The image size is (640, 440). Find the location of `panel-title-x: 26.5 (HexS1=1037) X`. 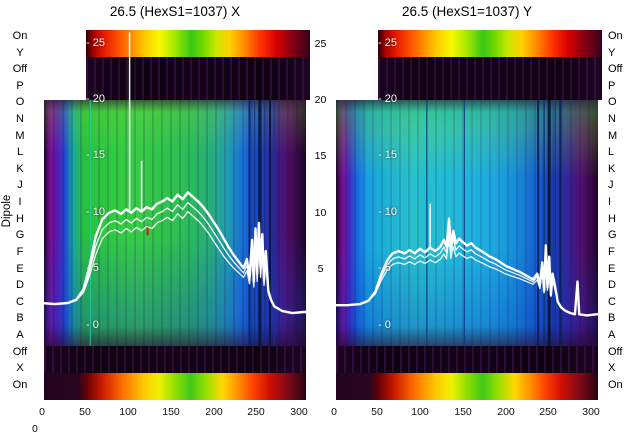

panel-title-x: 26.5 (HexS1=1037) X is located at coordinates (175, 11).